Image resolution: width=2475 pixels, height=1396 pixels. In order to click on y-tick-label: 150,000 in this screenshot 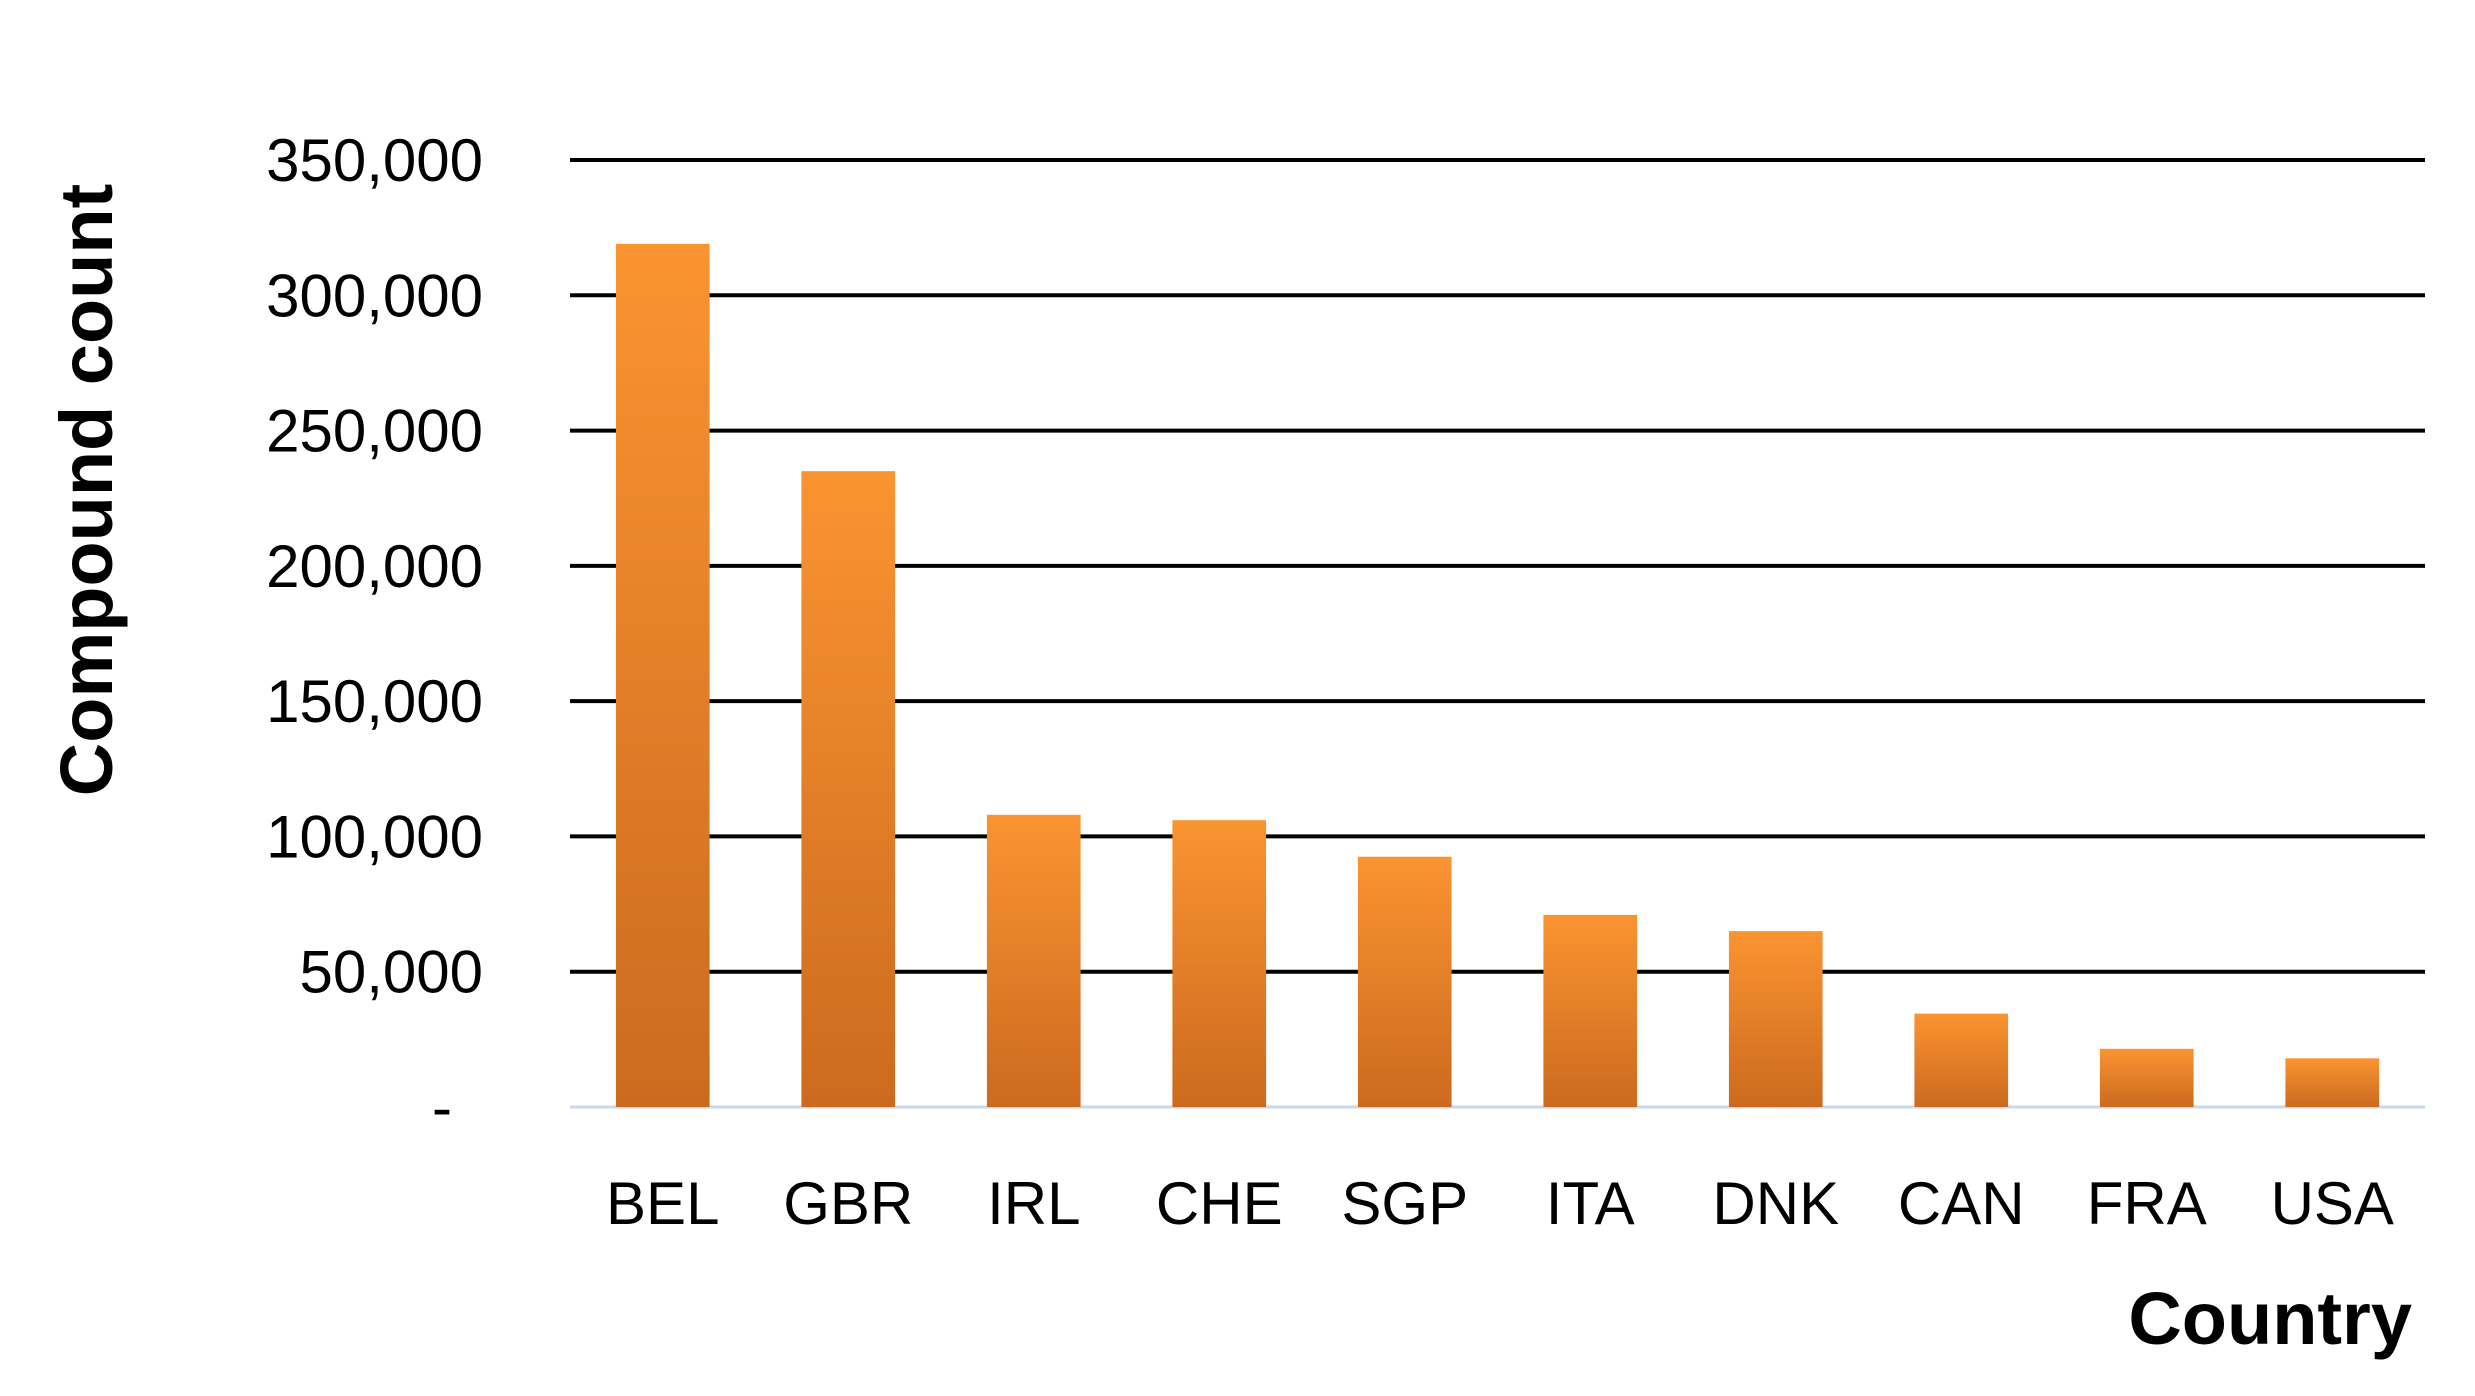, I will do `click(374, 701)`.